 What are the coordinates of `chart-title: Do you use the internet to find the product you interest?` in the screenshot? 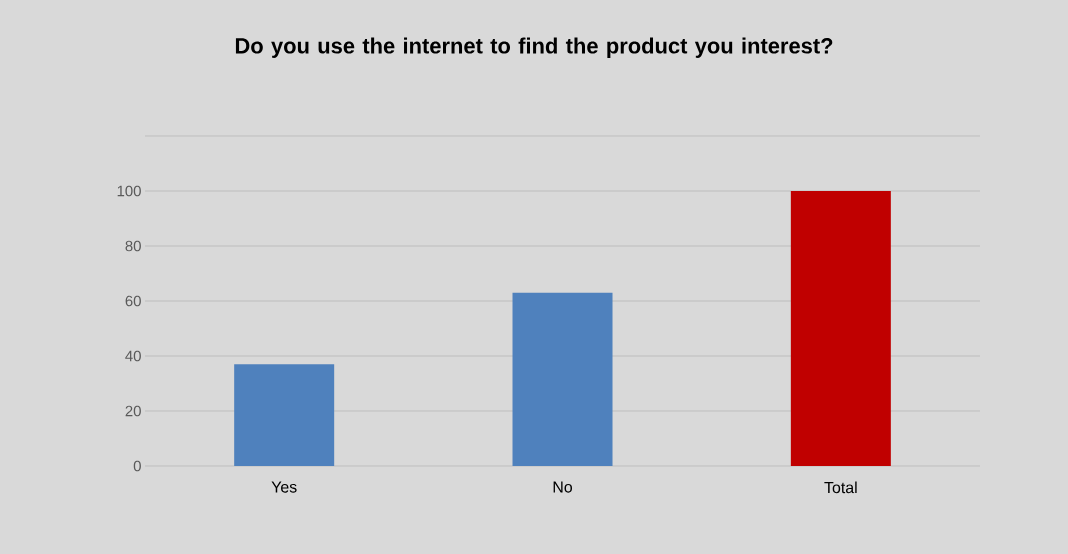 It's located at (534, 47).